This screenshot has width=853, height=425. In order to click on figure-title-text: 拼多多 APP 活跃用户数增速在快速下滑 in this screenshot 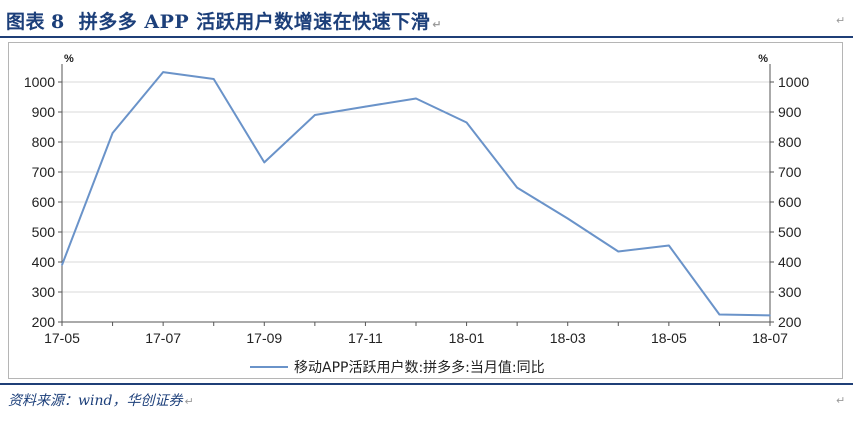, I will do `click(254, 22)`.